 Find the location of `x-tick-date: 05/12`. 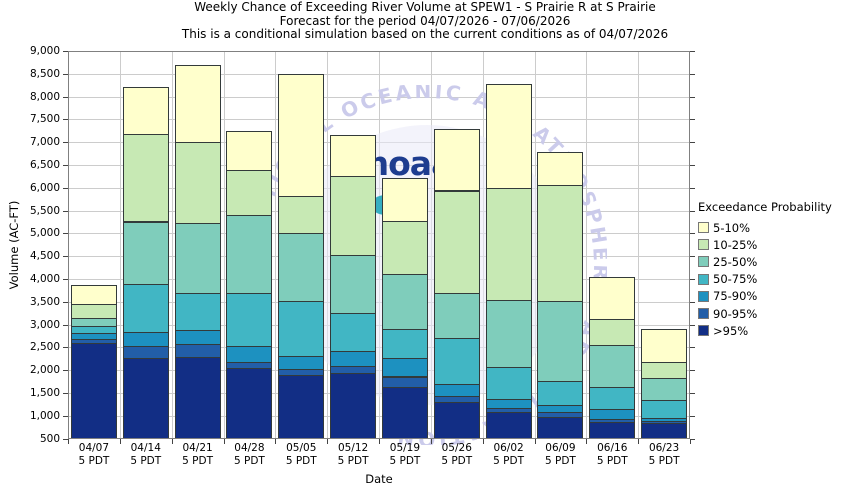

x-tick-date: 05/12 is located at coordinates (353, 448).